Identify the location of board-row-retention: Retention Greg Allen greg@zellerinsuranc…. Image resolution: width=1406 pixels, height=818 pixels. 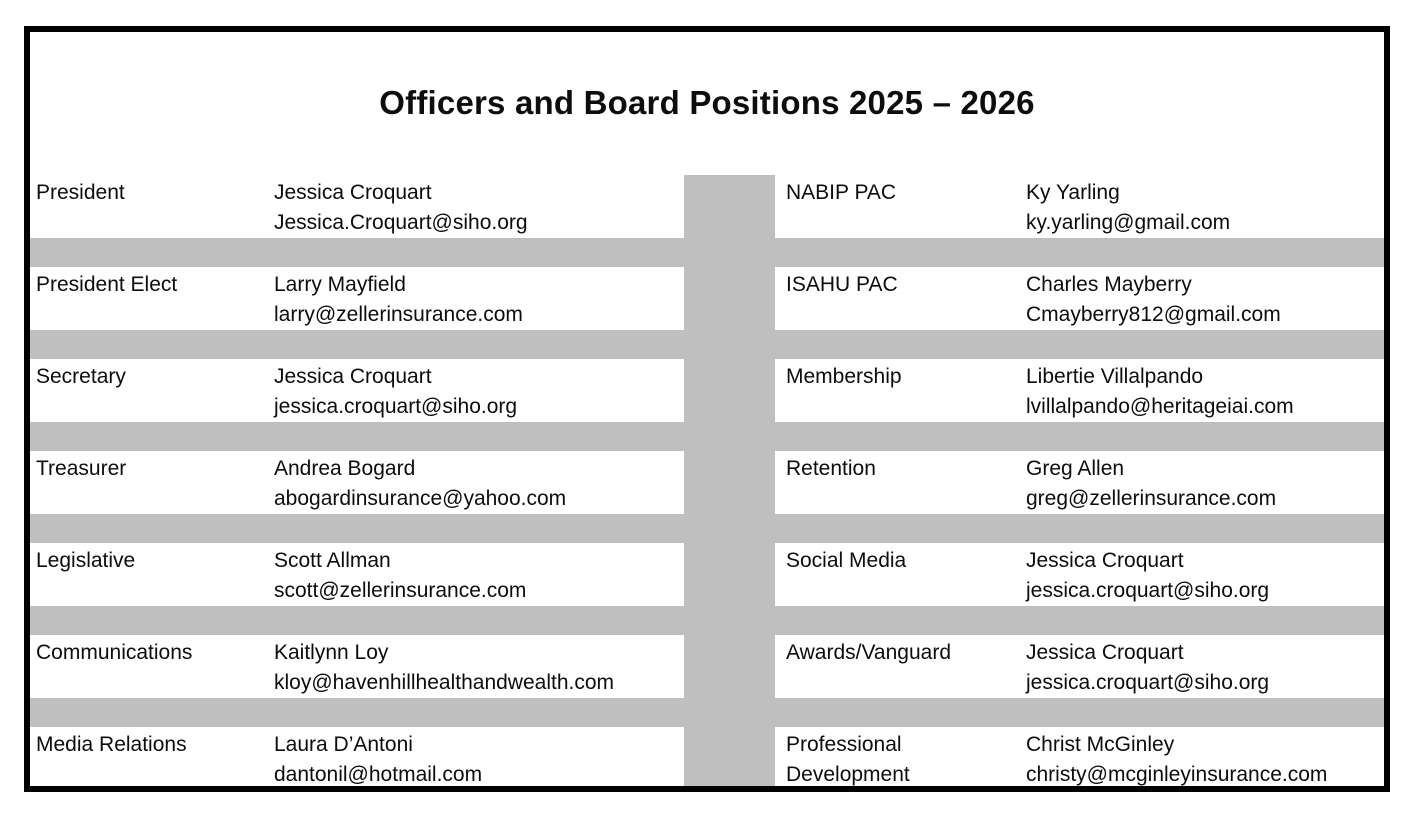
(1079, 482).